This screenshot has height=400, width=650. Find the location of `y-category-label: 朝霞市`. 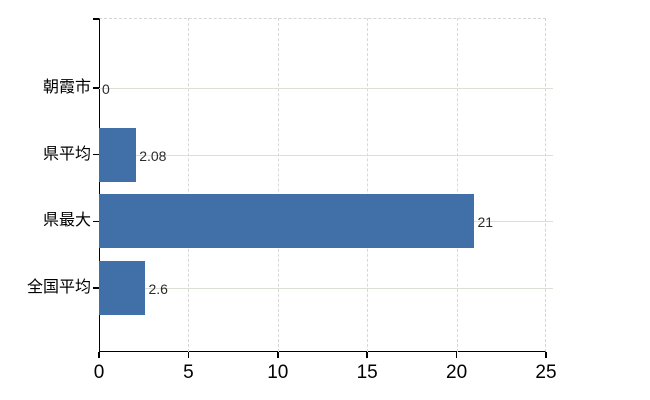

y-category-label: 朝霞市 is located at coordinates (66, 87).